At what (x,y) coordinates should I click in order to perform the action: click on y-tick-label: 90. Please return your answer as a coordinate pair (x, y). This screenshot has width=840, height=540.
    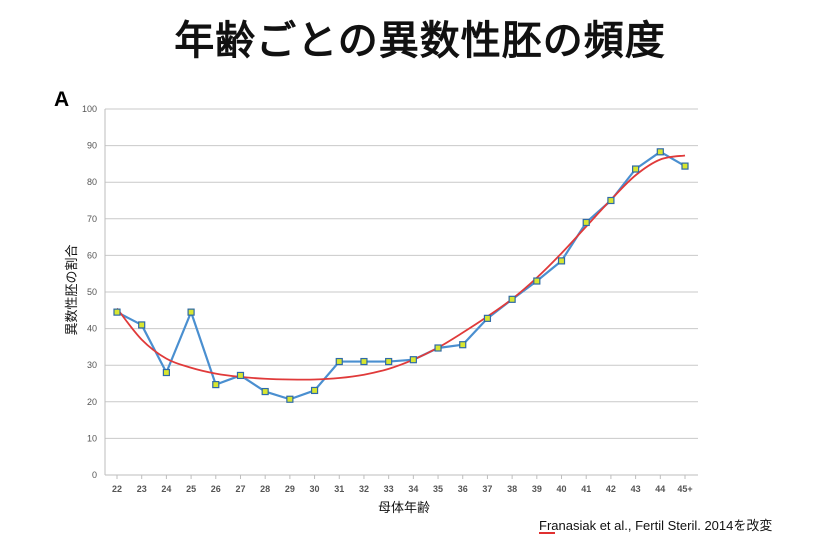
    Looking at the image, I should click on (92, 146).